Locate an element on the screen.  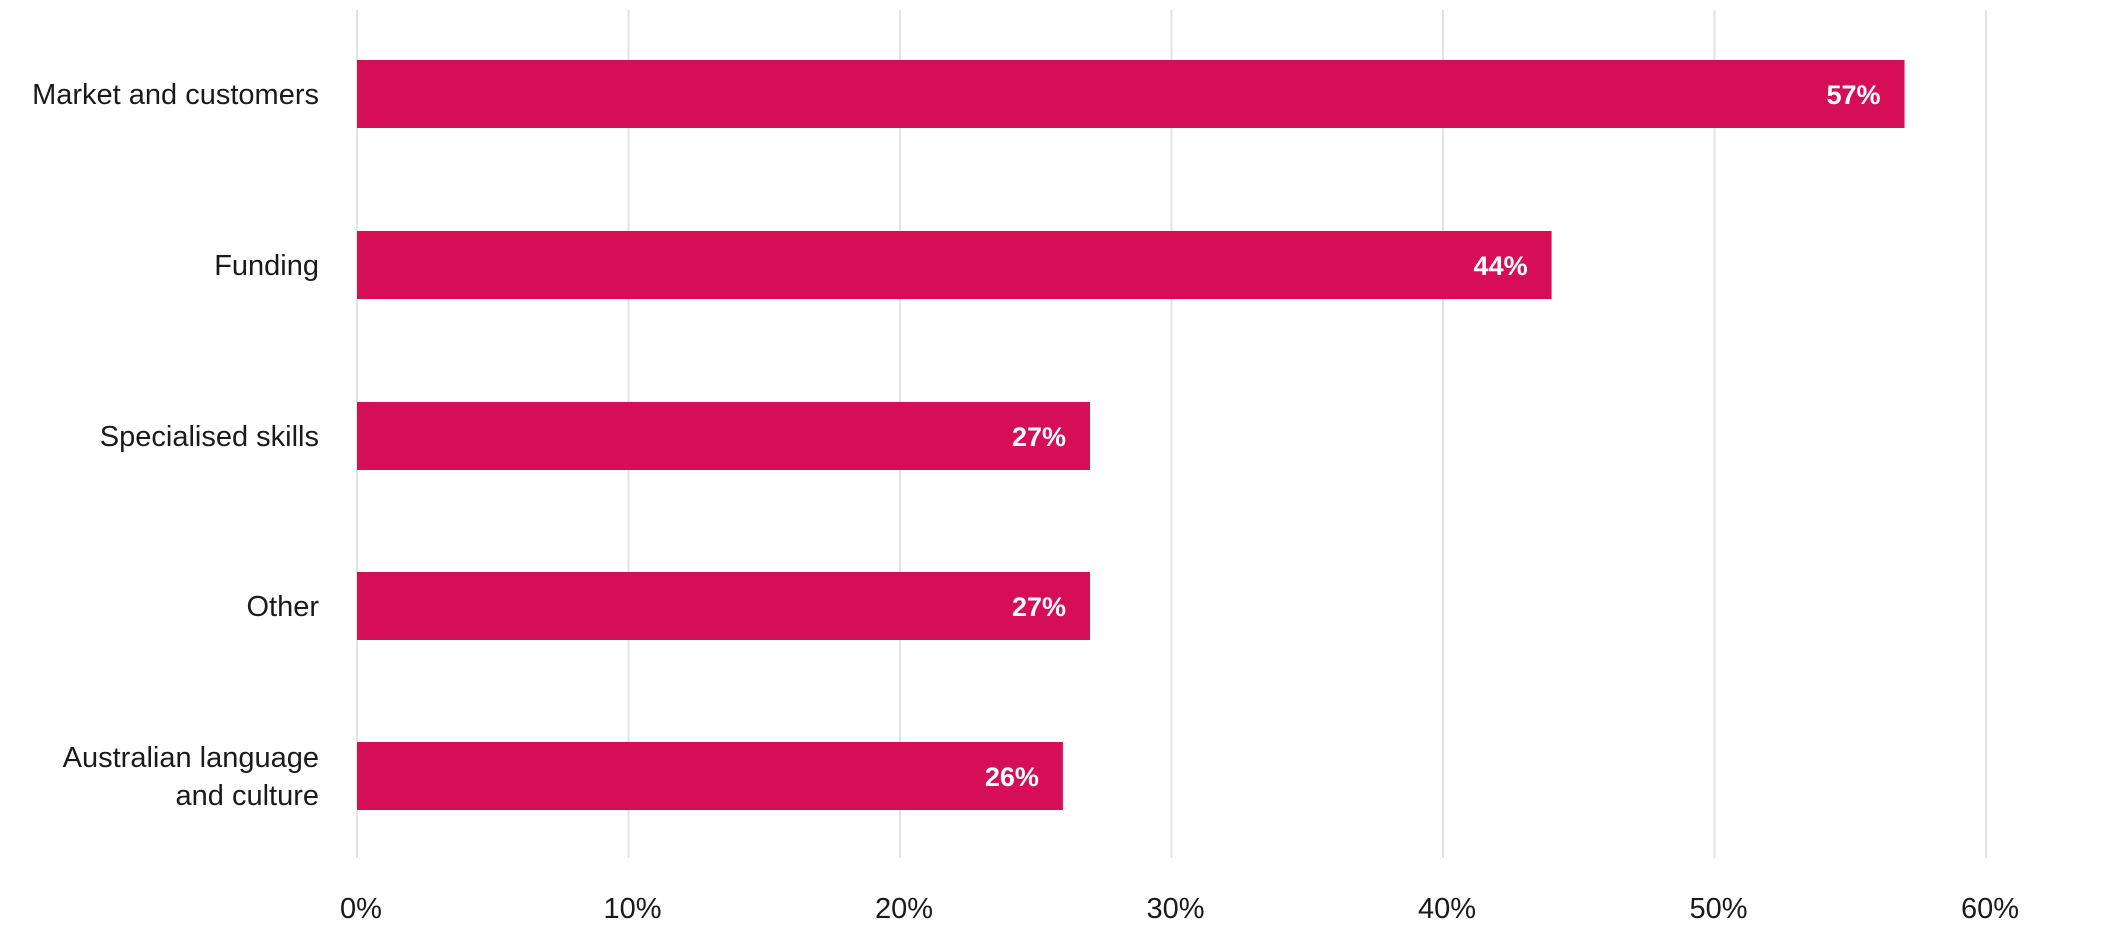
category-label: Specialised skills is located at coordinates (209, 437).